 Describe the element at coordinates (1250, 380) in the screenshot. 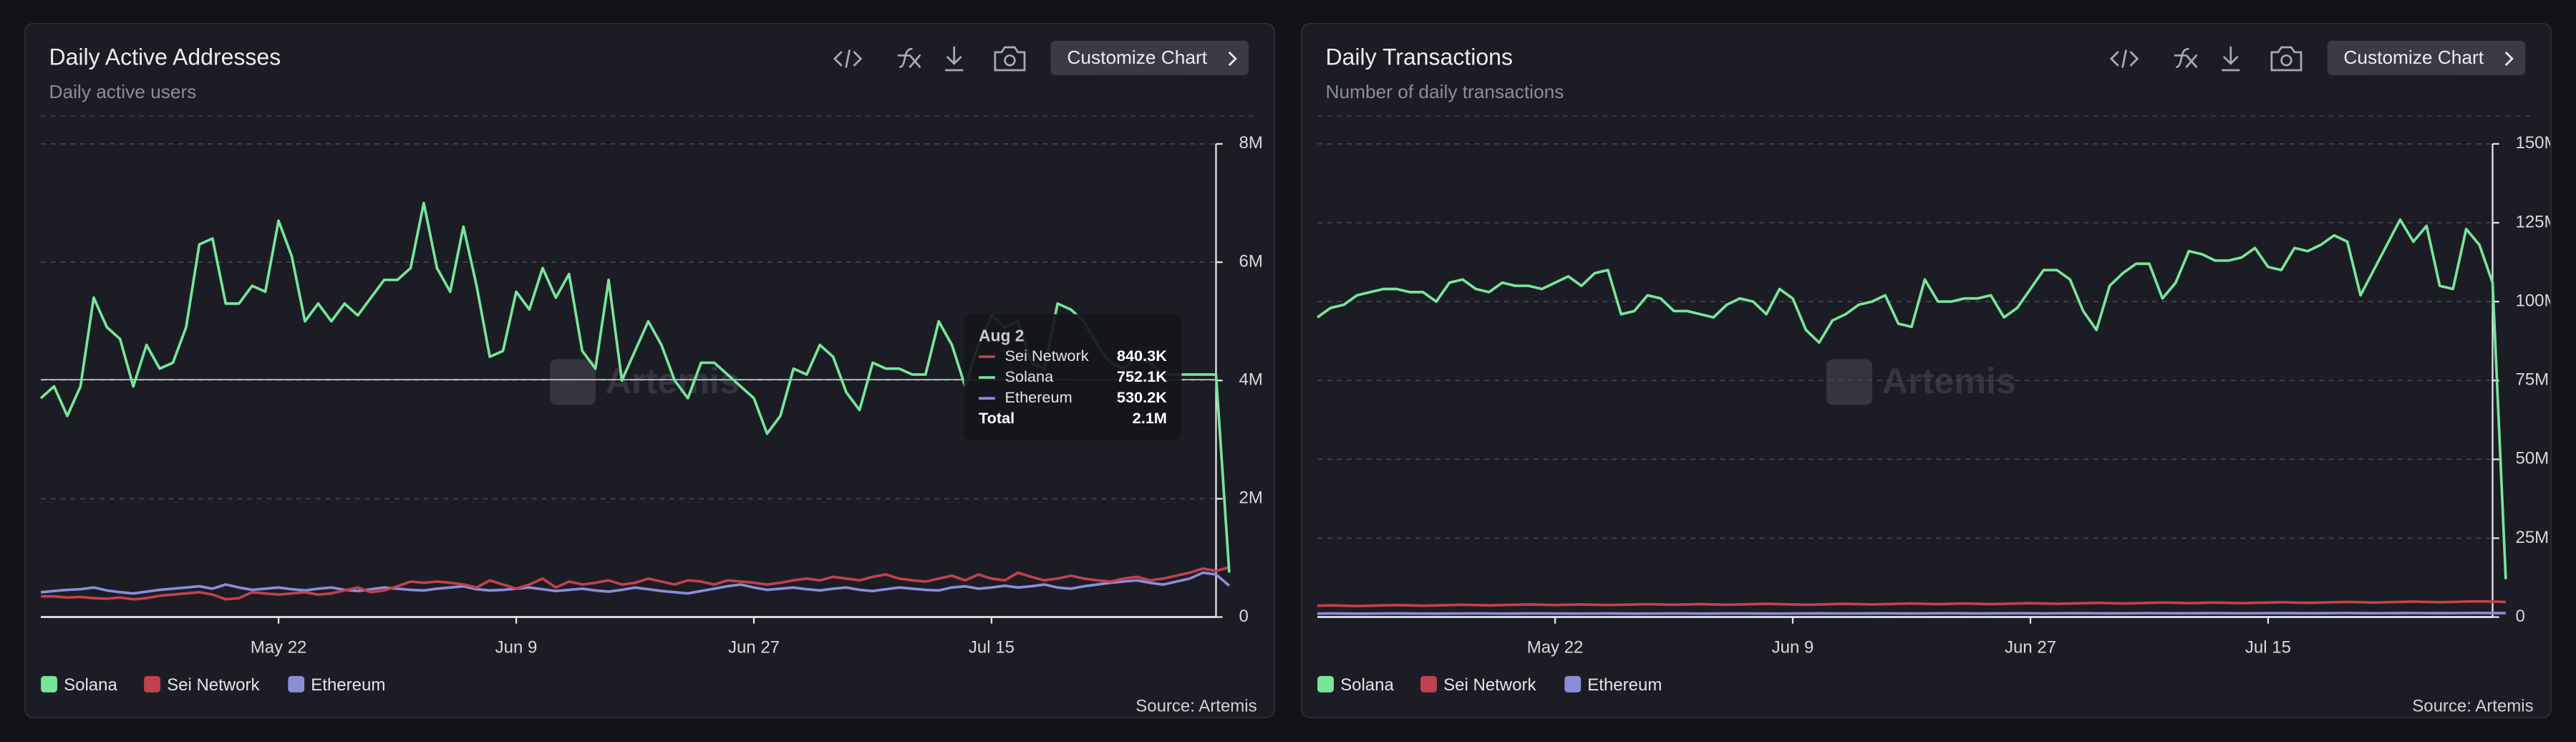

I see `y-tick-label: 4M` at that location.